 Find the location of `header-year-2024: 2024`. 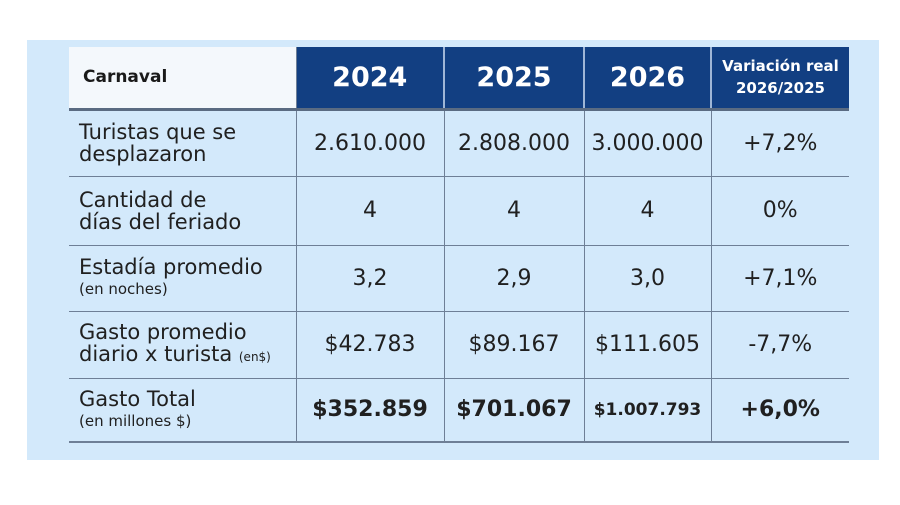

header-year-2024: 2024 is located at coordinates (370, 79).